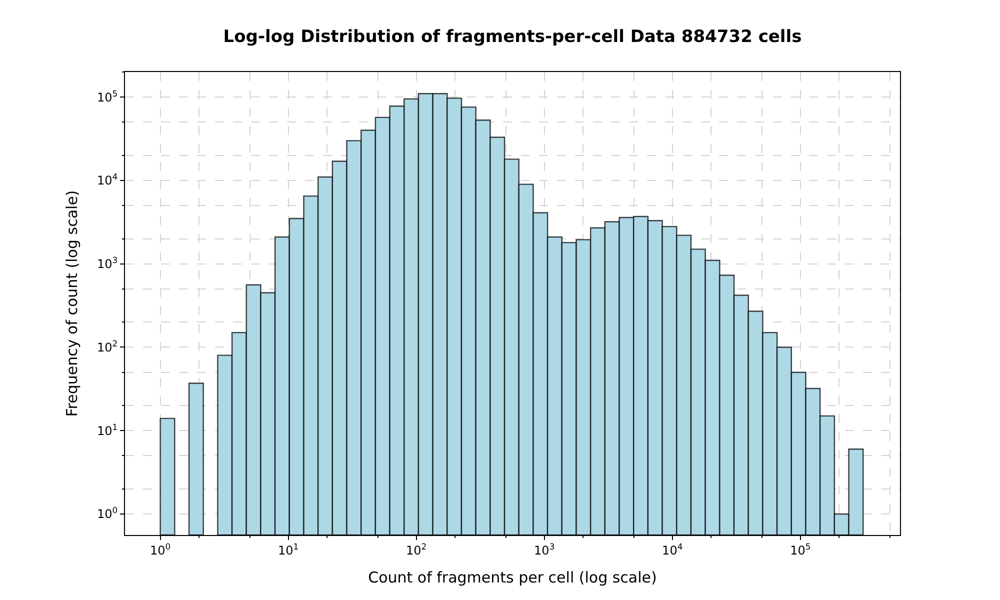  I want to click on y-tick-label: 10$^{0}$, so click(107, 513).